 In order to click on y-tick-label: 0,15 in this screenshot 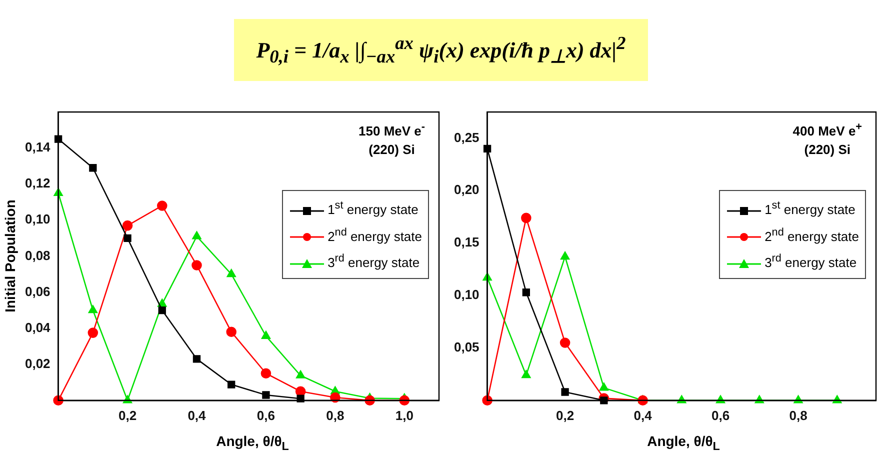, I will do `click(467, 242)`.